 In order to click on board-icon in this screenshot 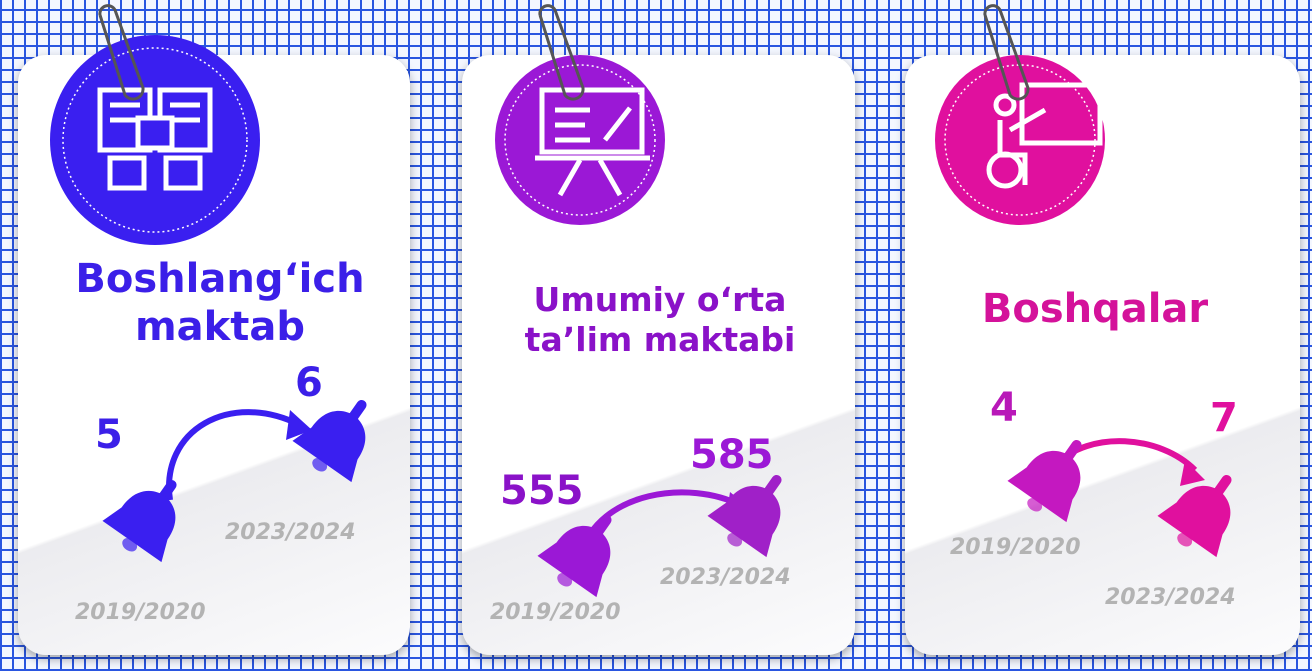, I will do `click(592, 142)`.